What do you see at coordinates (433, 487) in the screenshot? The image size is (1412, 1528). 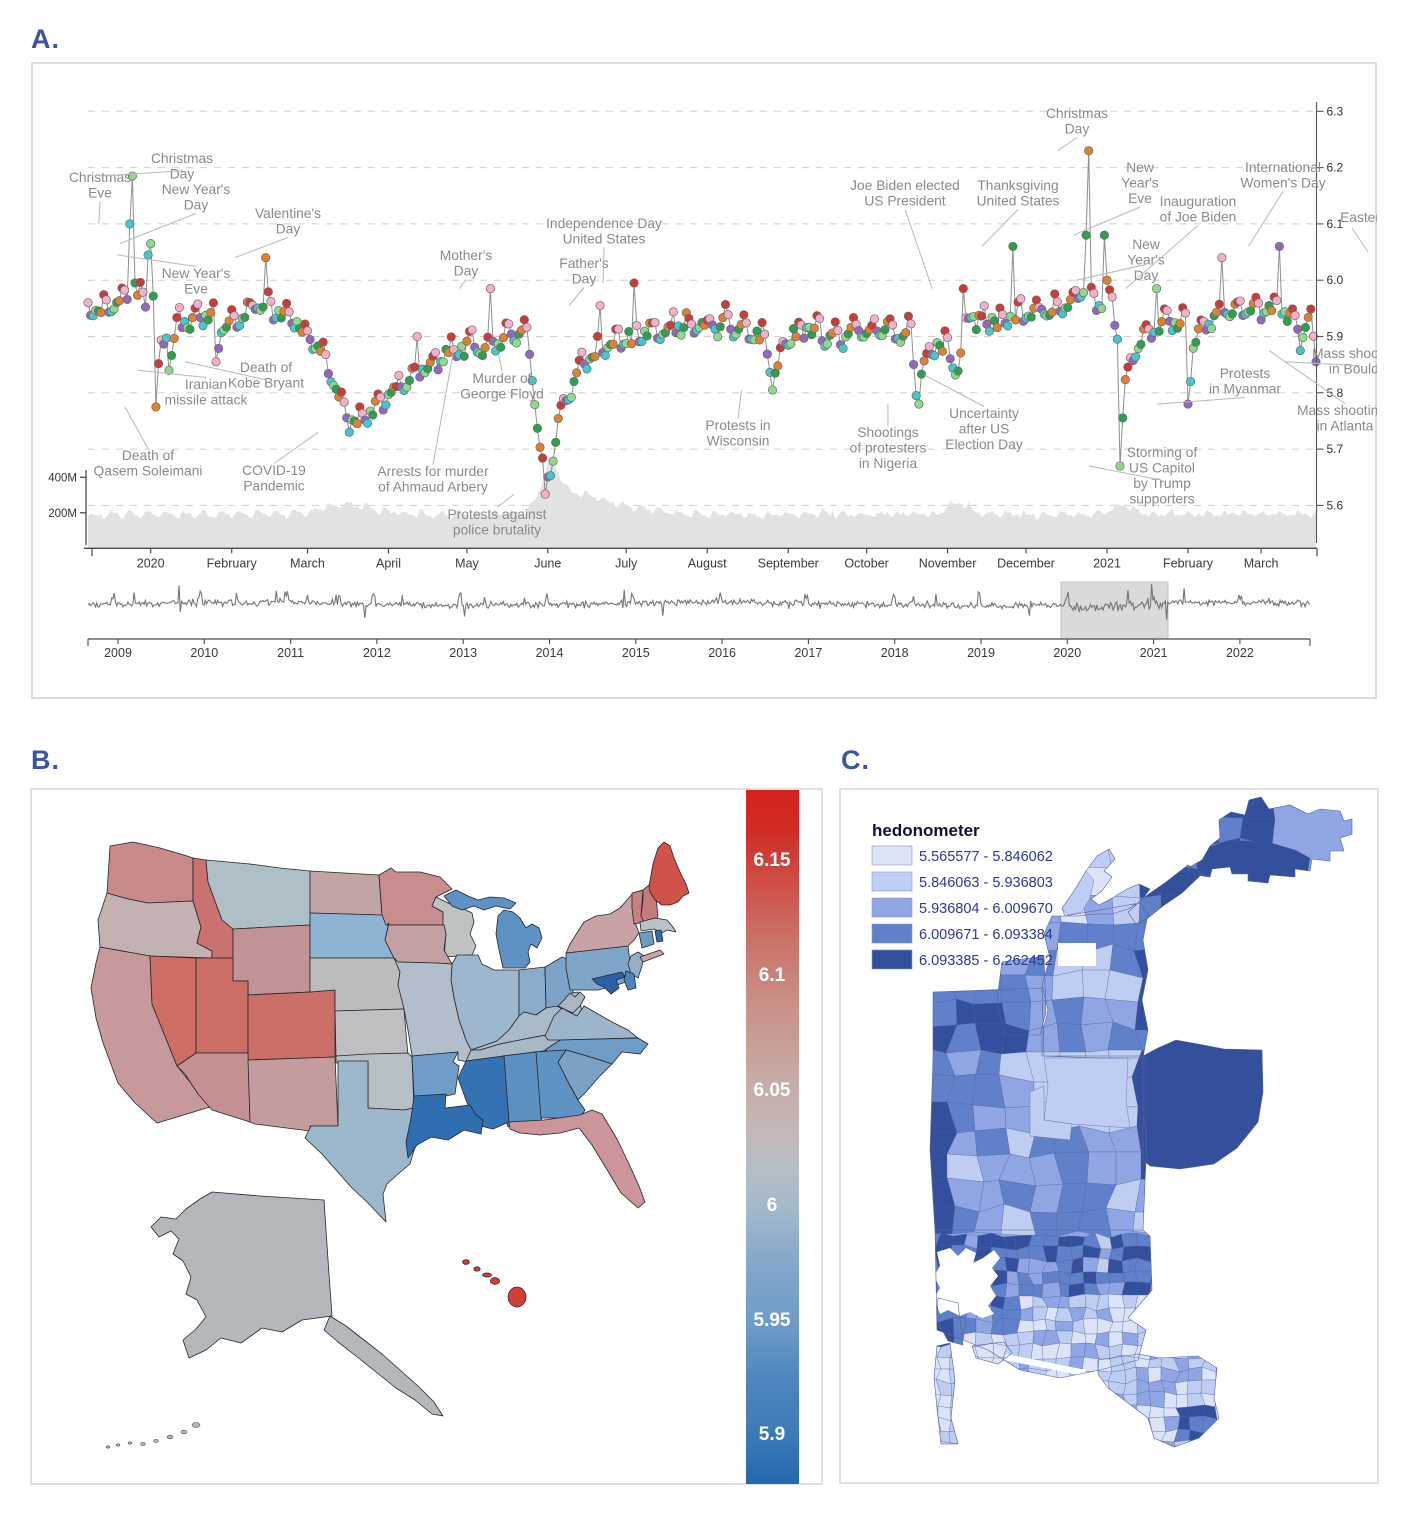 I see `svg-text: of Ahmaud Arbery` at bounding box center [433, 487].